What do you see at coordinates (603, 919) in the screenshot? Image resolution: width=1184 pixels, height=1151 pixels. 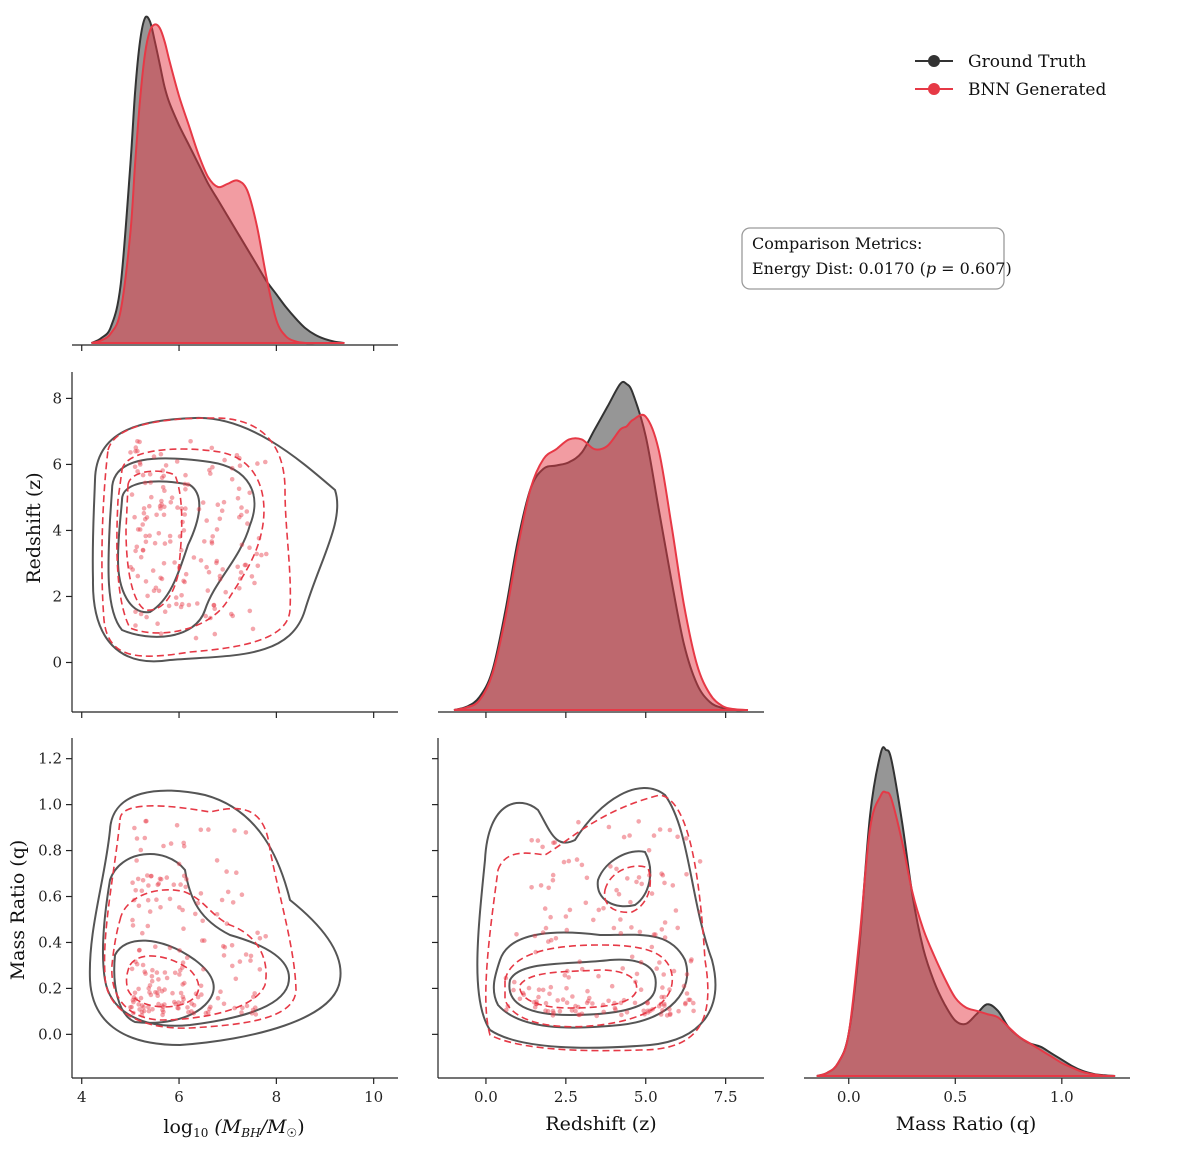 I see `bnn-generated-points` at bounding box center [603, 919].